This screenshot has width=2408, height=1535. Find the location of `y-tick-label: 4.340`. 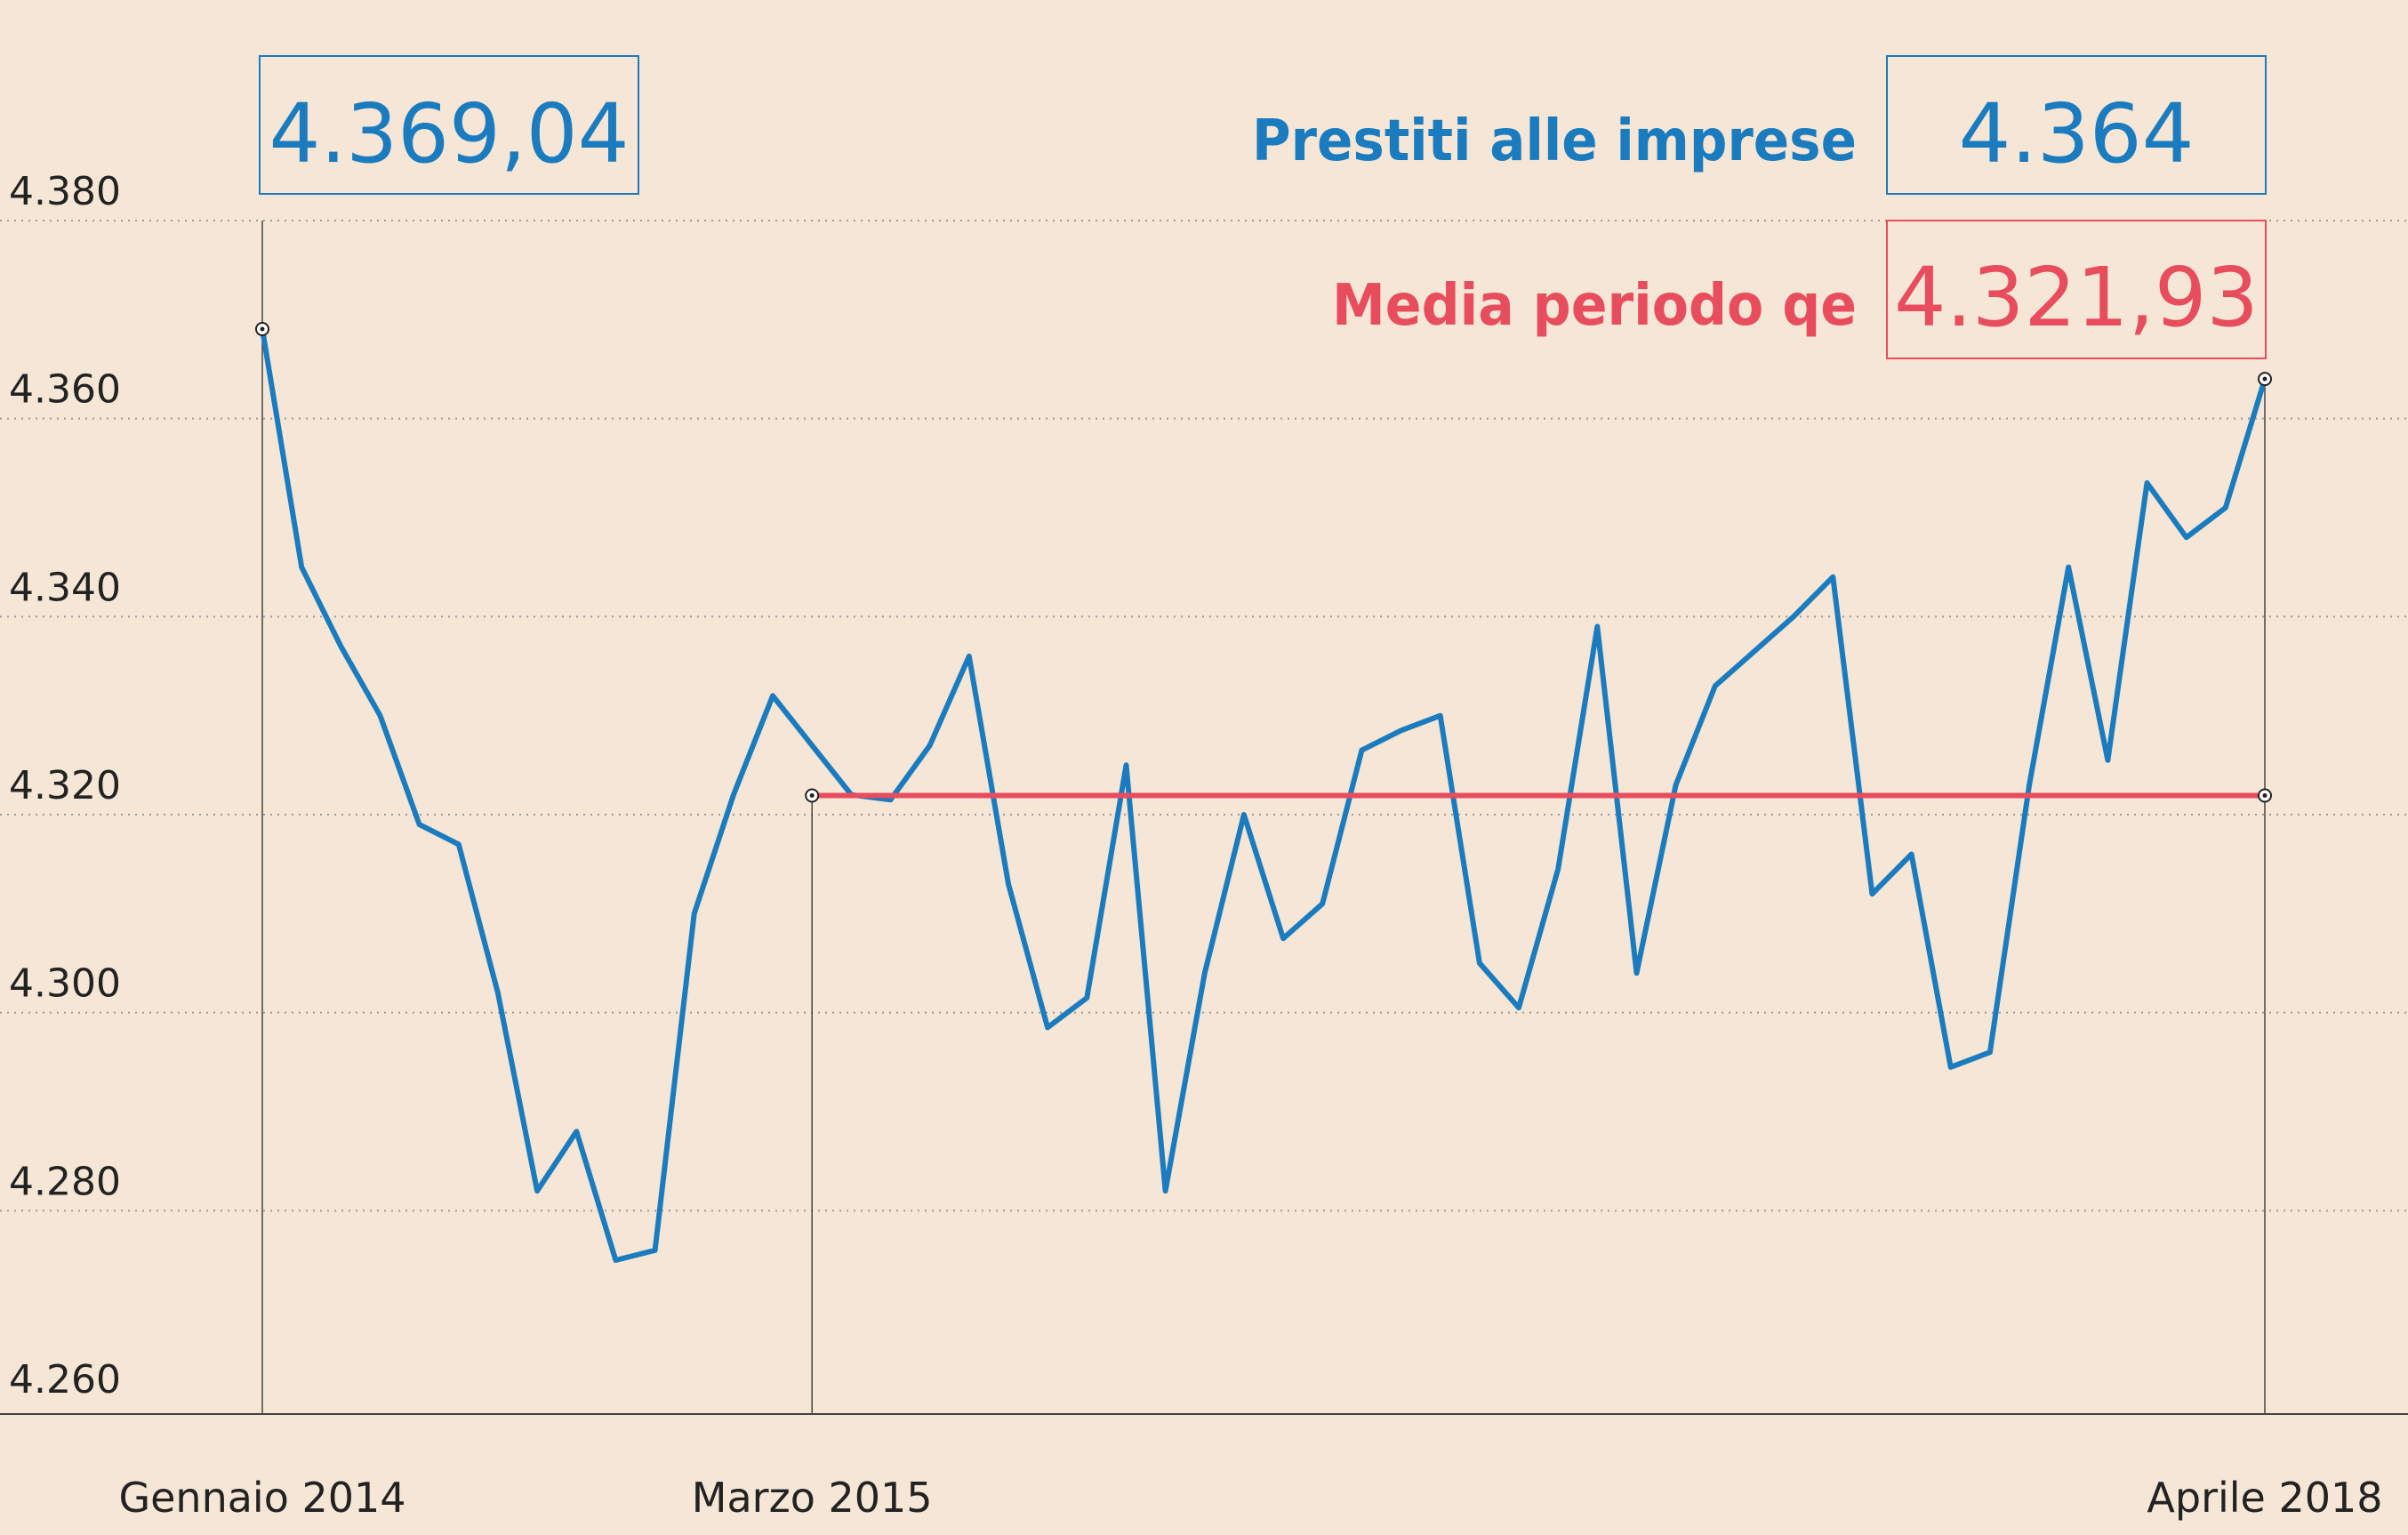

y-tick-label: 4.340 is located at coordinates (65, 588).